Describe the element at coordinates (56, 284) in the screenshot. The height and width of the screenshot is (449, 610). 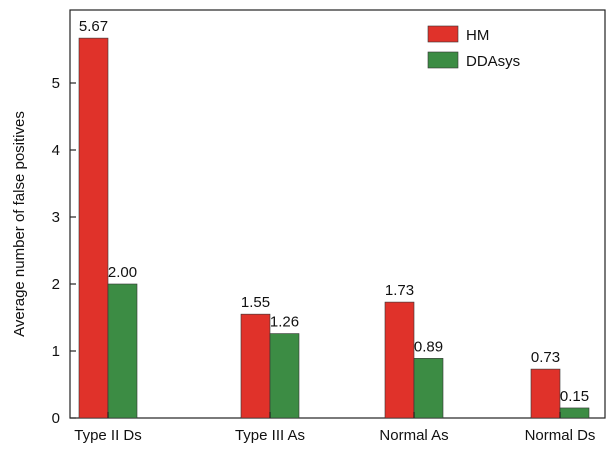
I see `y-tick-label: 2` at that location.